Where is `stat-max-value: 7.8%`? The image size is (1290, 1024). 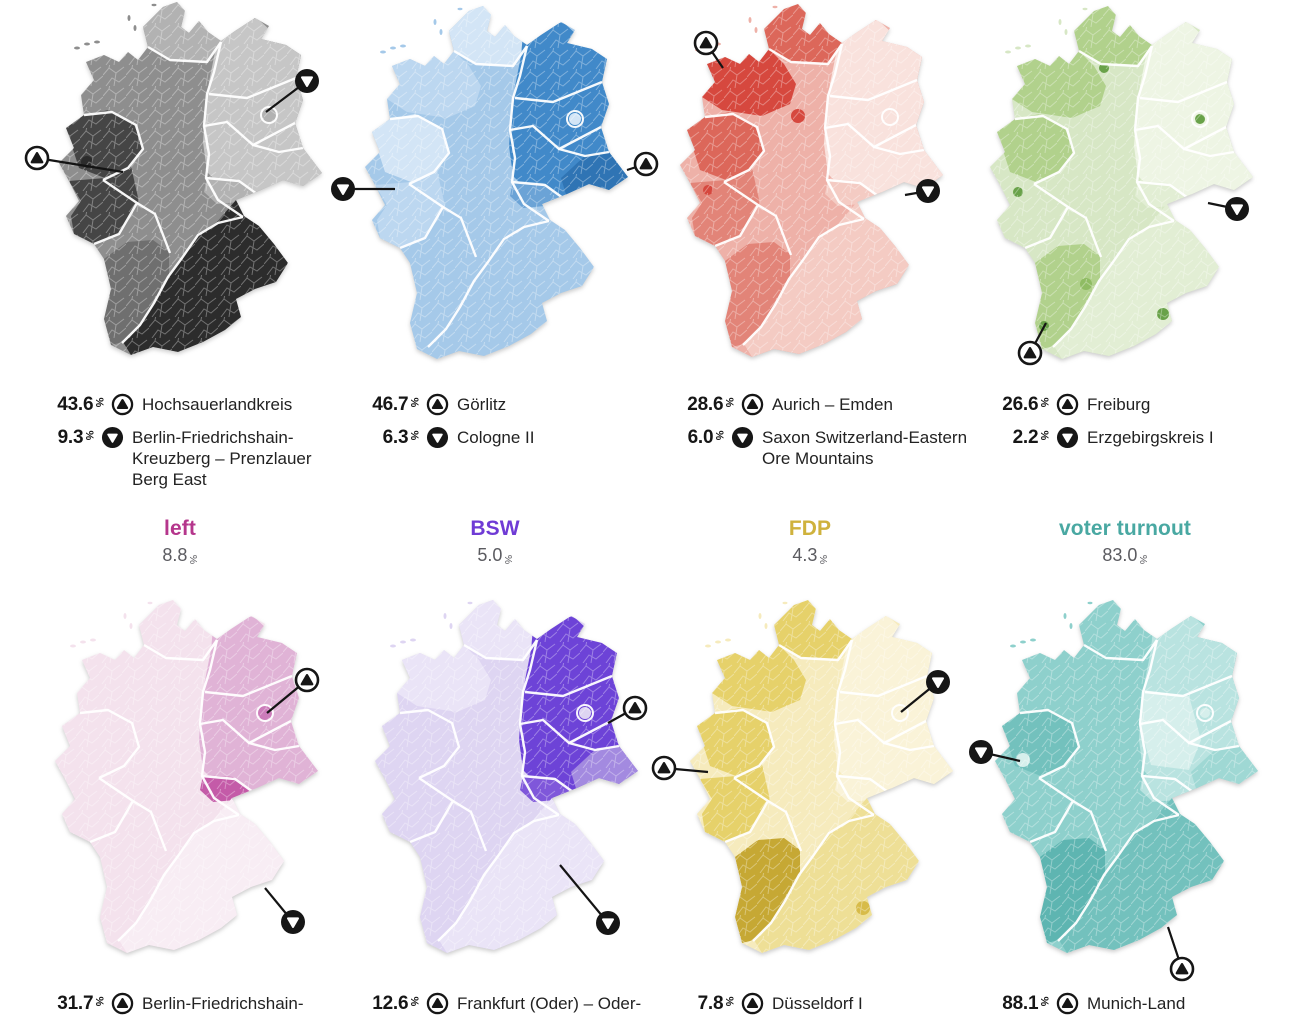 stat-max-value: 7.8% is located at coordinates (716, 1003).